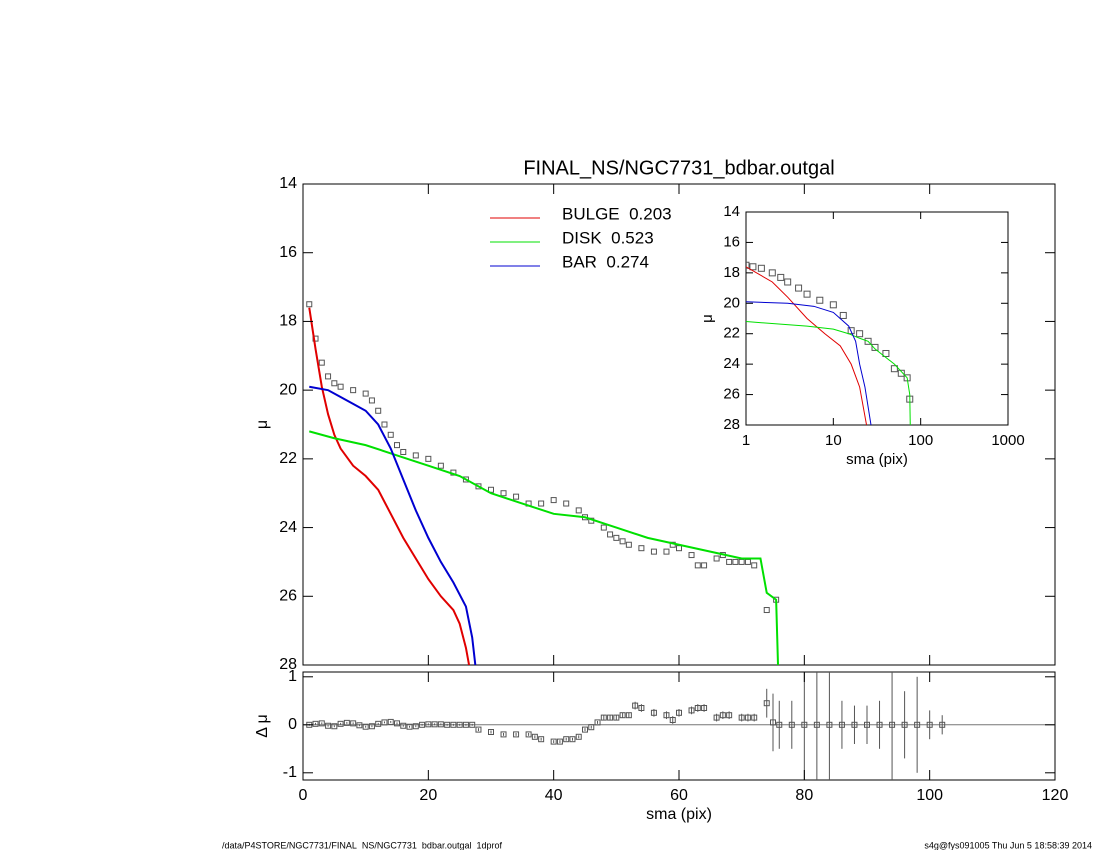 The width and height of the screenshot is (1100, 850). I want to click on footer-right: s4g@fys091005 Thu Jun 5 18:58:39 2014, so click(1008, 845).